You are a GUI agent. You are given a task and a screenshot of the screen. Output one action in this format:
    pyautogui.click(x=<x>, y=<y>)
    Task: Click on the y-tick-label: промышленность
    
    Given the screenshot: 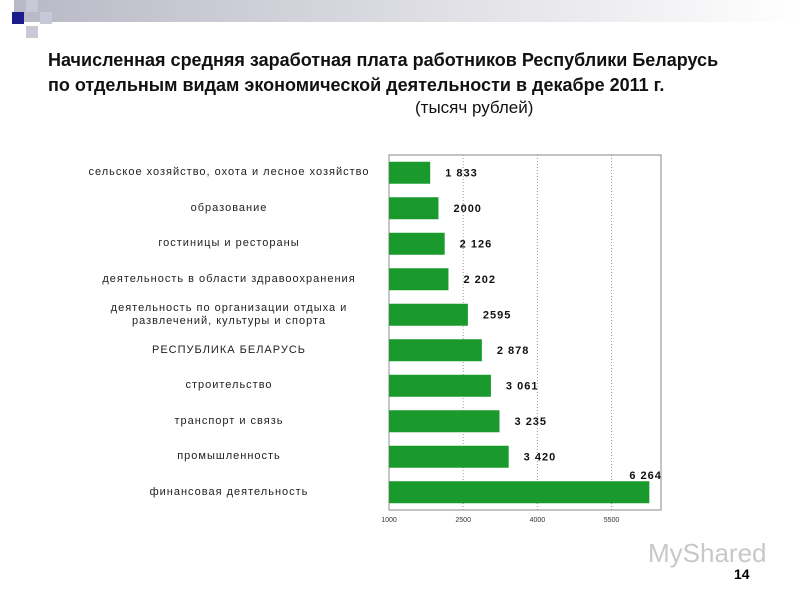 What is the action you would take?
    pyautogui.click(x=229, y=456)
    